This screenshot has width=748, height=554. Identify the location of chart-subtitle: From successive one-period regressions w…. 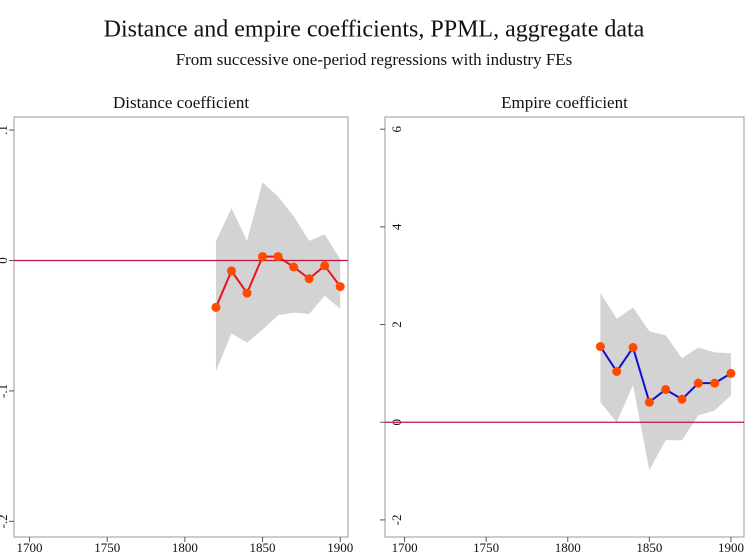
(374, 59).